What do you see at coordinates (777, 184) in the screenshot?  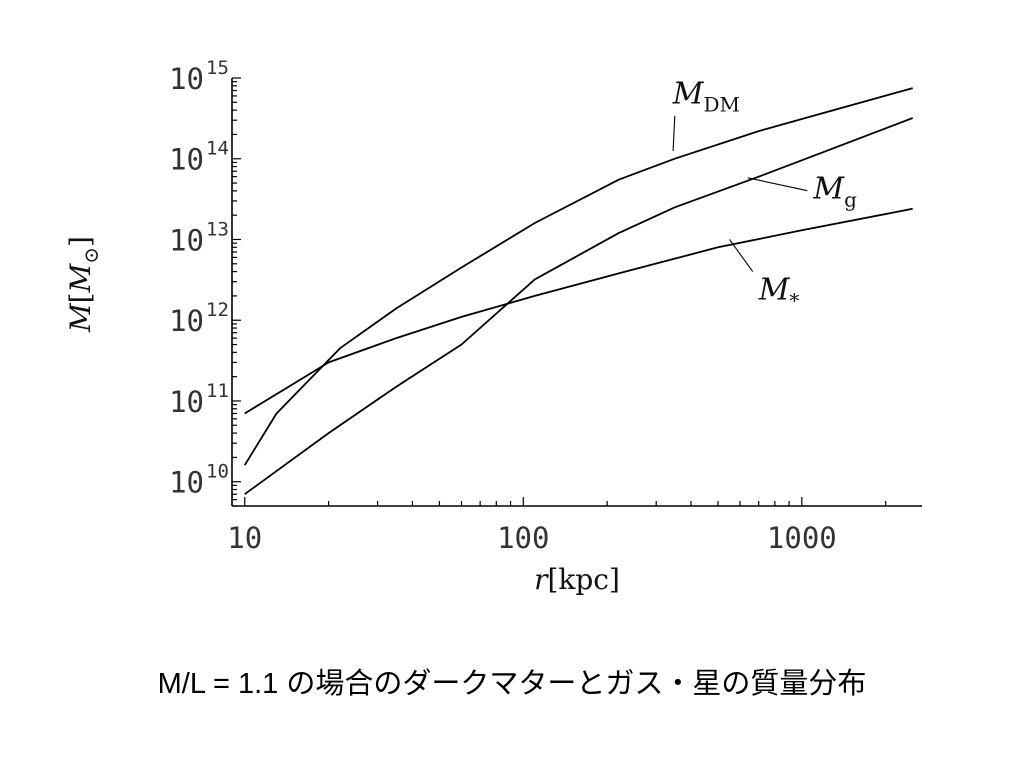 I see `leader-line-g` at bounding box center [777, 184].